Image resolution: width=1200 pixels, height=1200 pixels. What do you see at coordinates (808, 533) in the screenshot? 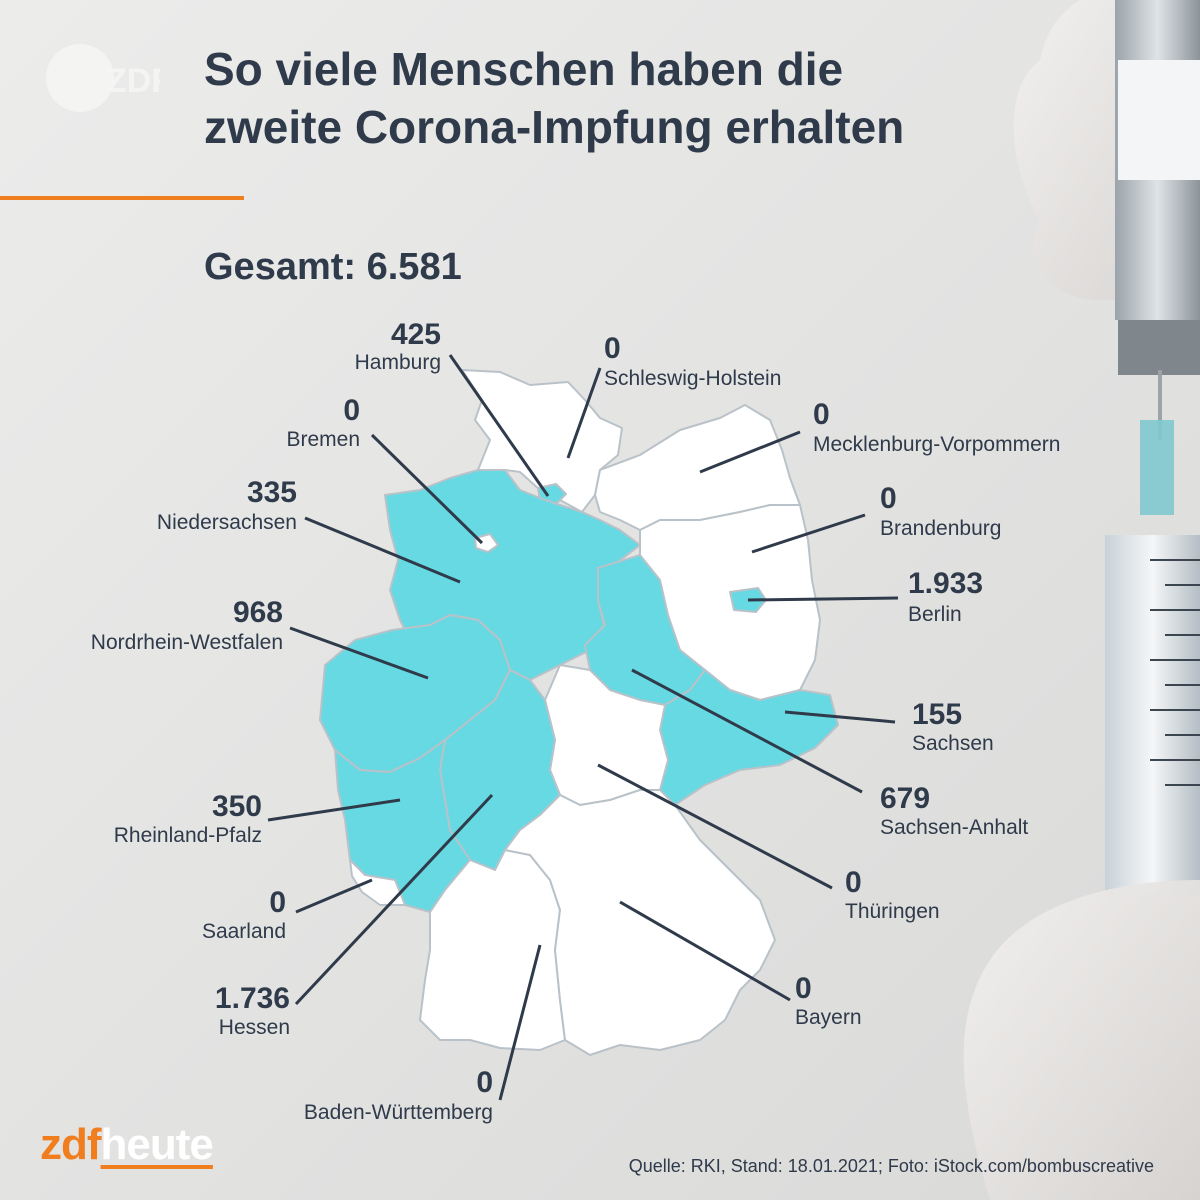
I see `leader-brandenburg` at bounding box center [808, 533].